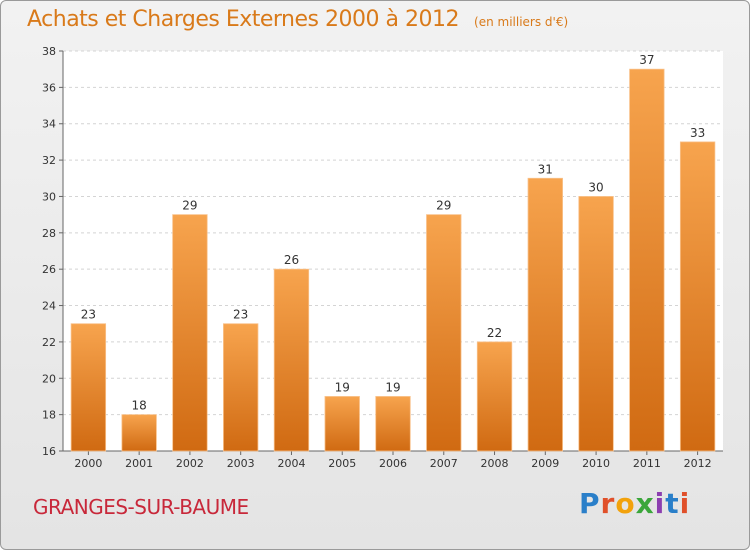 The height and width of the screenshot is (550, 750). What do you see at coordinates (49, 415) in the screenshot?
I see `y-tick-label: 18` at bounding box center [49, 415].